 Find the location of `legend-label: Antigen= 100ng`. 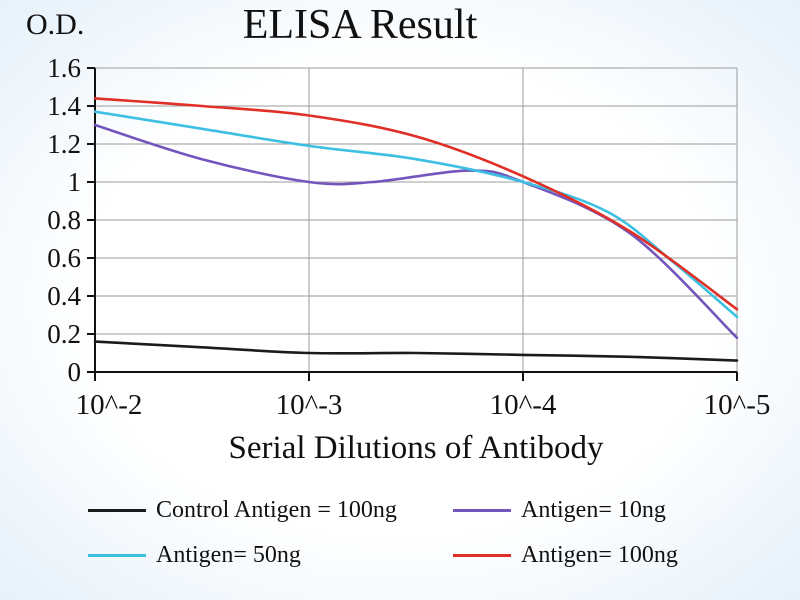

legend-label: Antigen= 100ng is located at coordinates (599, 555).